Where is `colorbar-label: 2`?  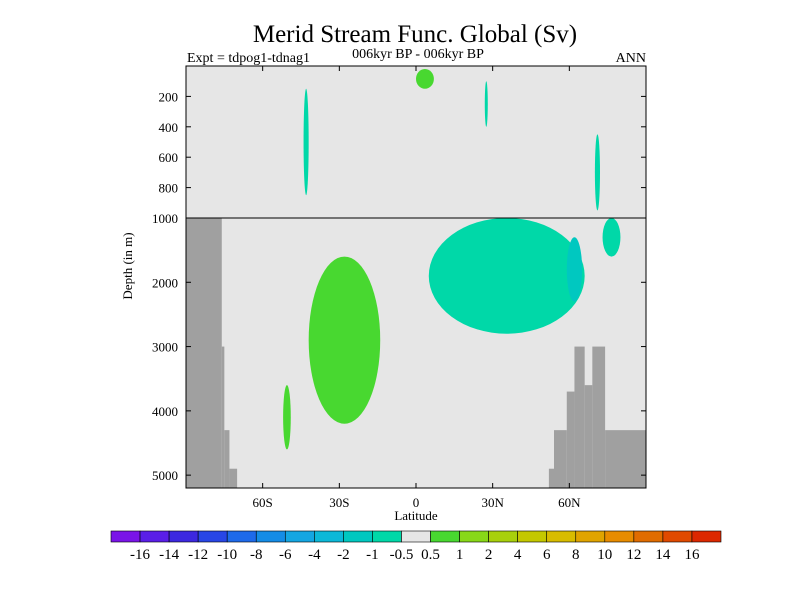 colorbar-label: 2 is located at coordinates (489, 555).